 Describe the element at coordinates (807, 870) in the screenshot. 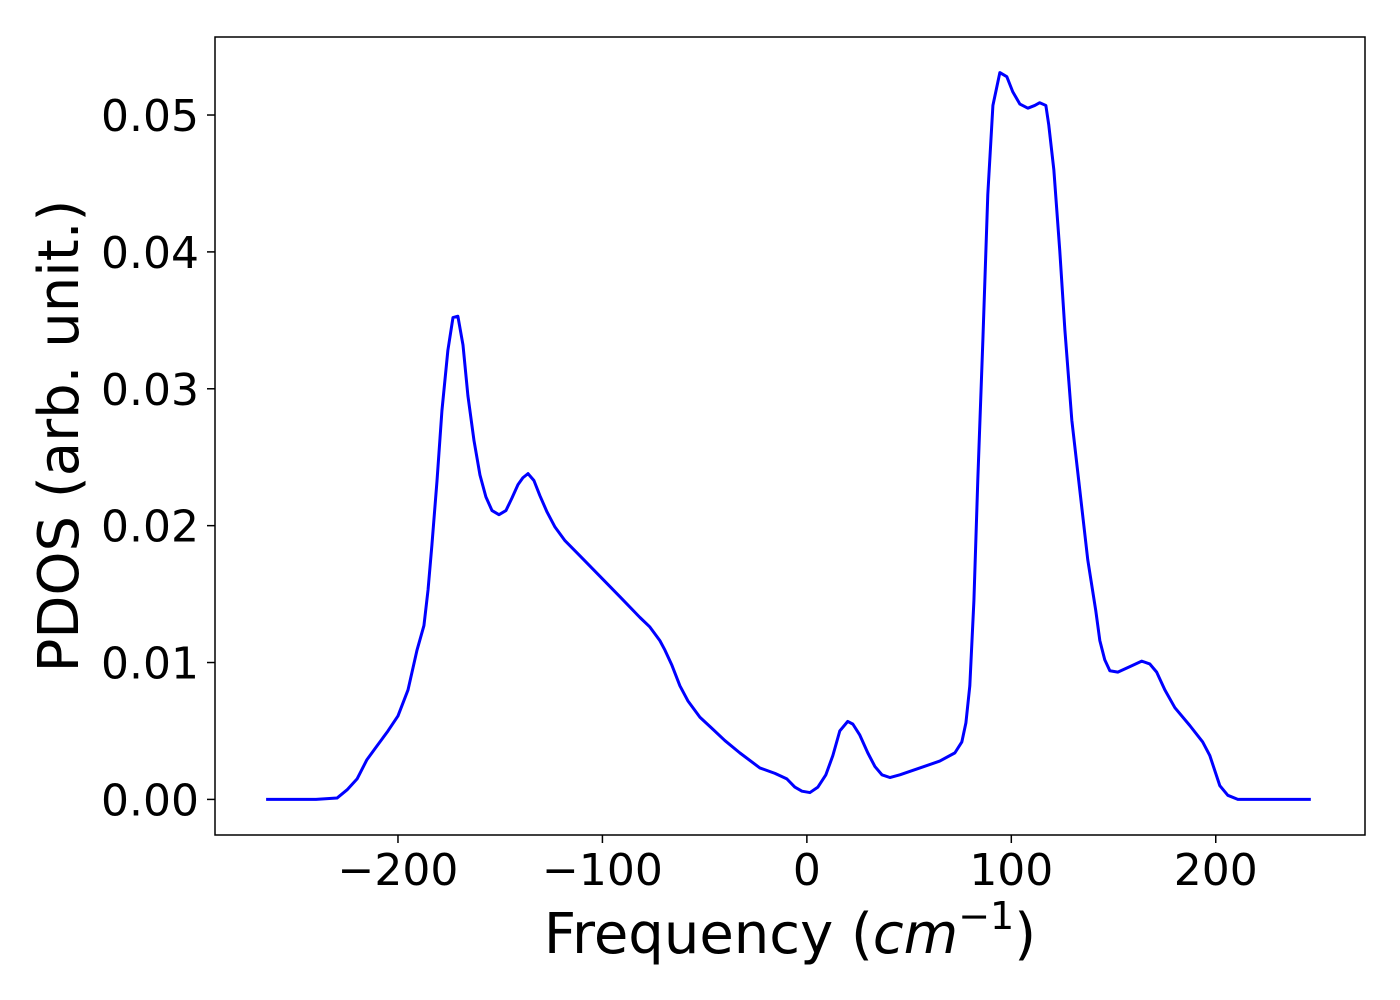

I see `x-tick-label: 0` at that location.